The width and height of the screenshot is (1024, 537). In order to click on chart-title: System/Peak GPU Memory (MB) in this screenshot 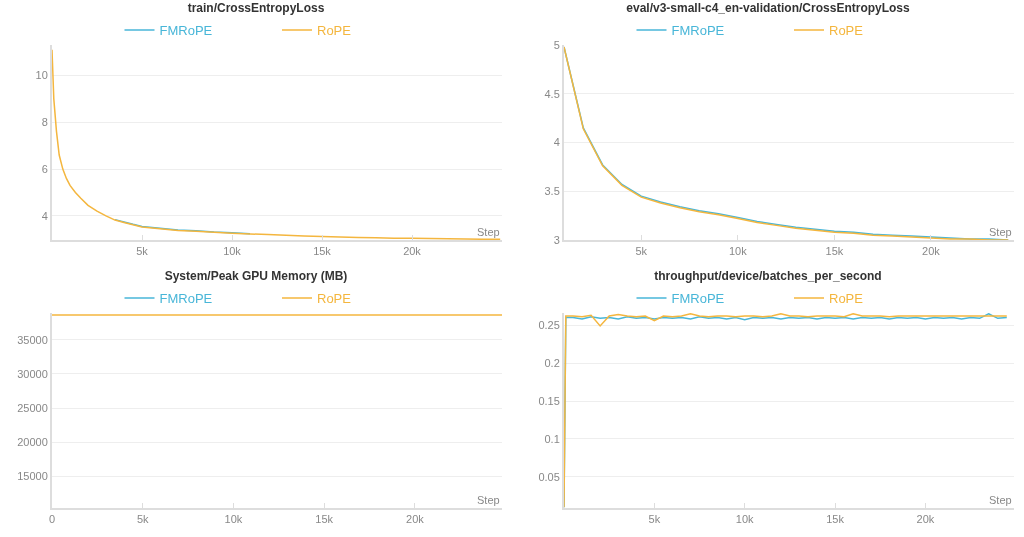, I will do `click(256, 276)`.